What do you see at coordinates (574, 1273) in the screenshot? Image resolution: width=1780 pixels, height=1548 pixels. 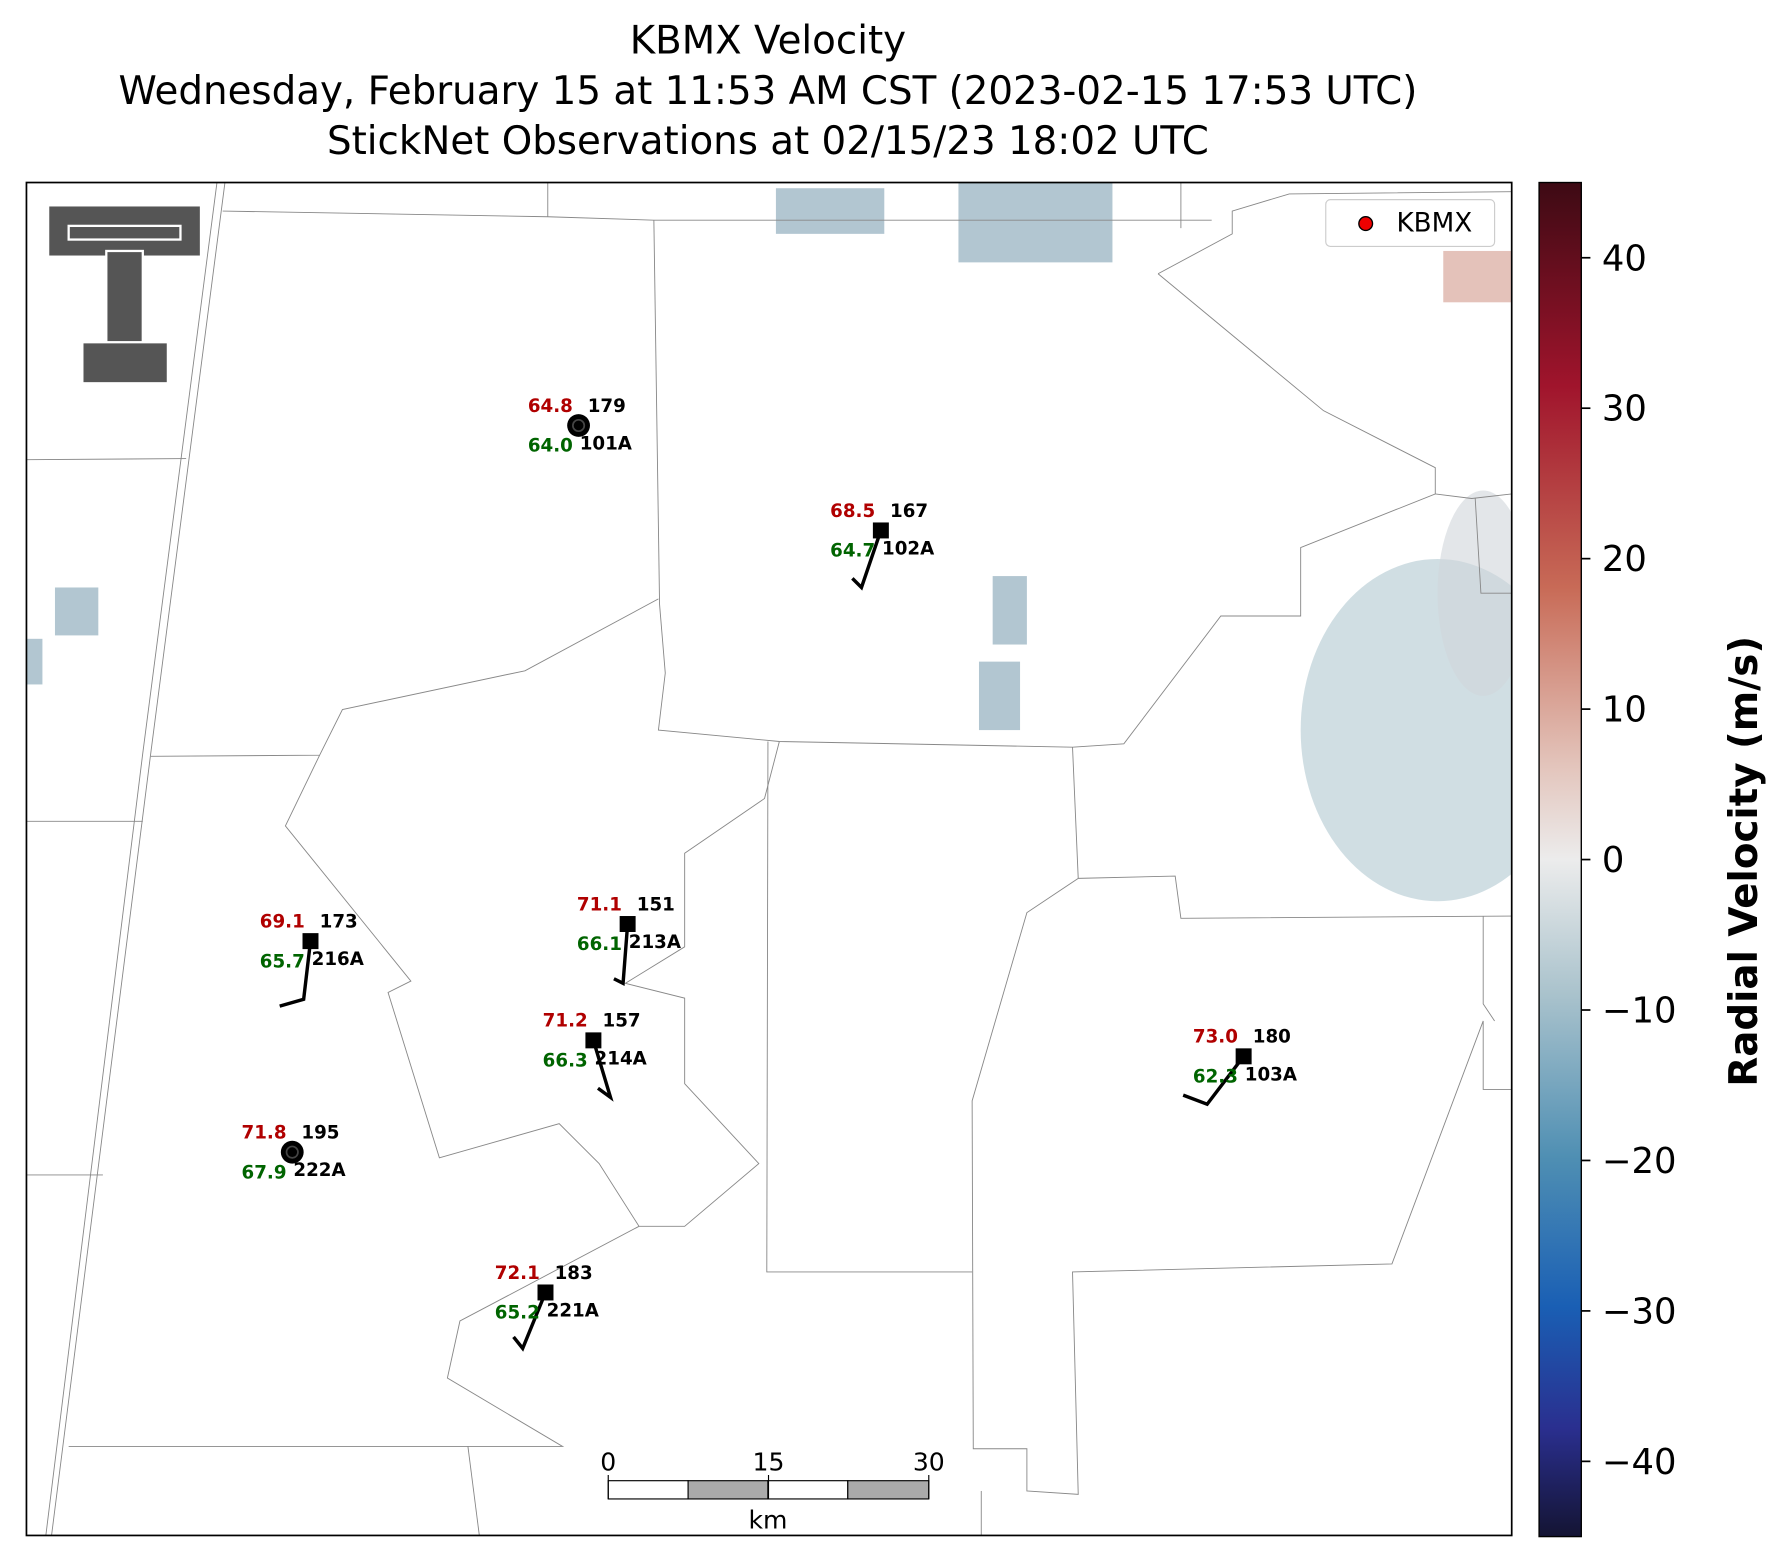 I see `station-value: 183` at bounding box center [574, 1273].